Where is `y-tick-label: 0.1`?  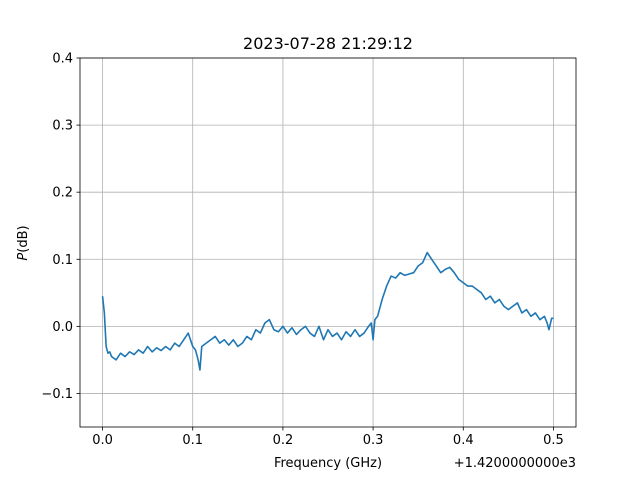 y-tick-label: 0.1 is located at coordinates (62, 260).